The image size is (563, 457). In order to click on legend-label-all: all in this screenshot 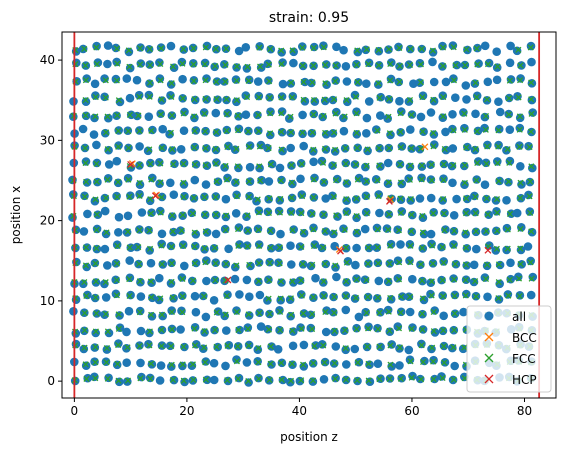, I will do `click(519, 317)`.